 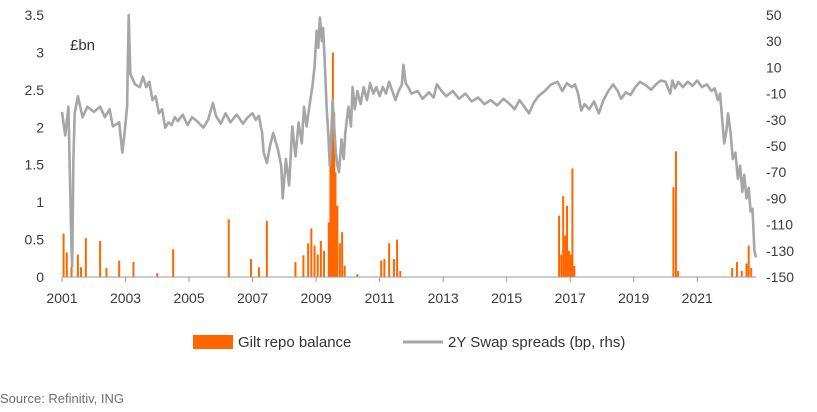 I want to click on left-axis-ticks: 0 0.5 1 1.5 2 2.5 3 3.5, so click(x=35, y=146).